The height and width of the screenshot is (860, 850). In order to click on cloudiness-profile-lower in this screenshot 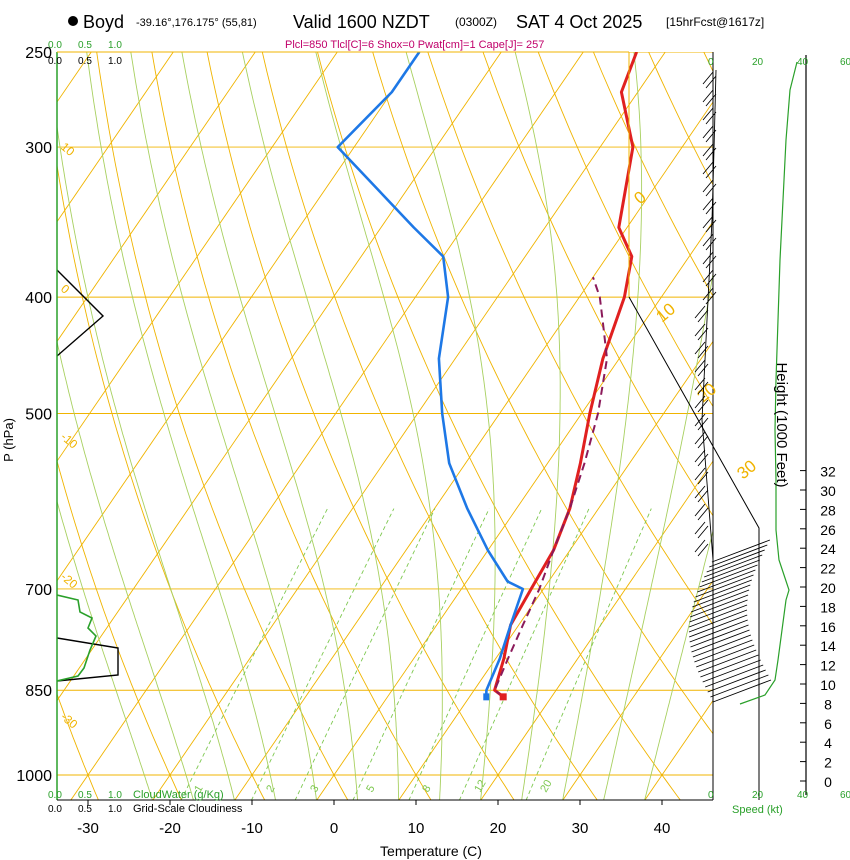, I will do `click(88, 659)`.